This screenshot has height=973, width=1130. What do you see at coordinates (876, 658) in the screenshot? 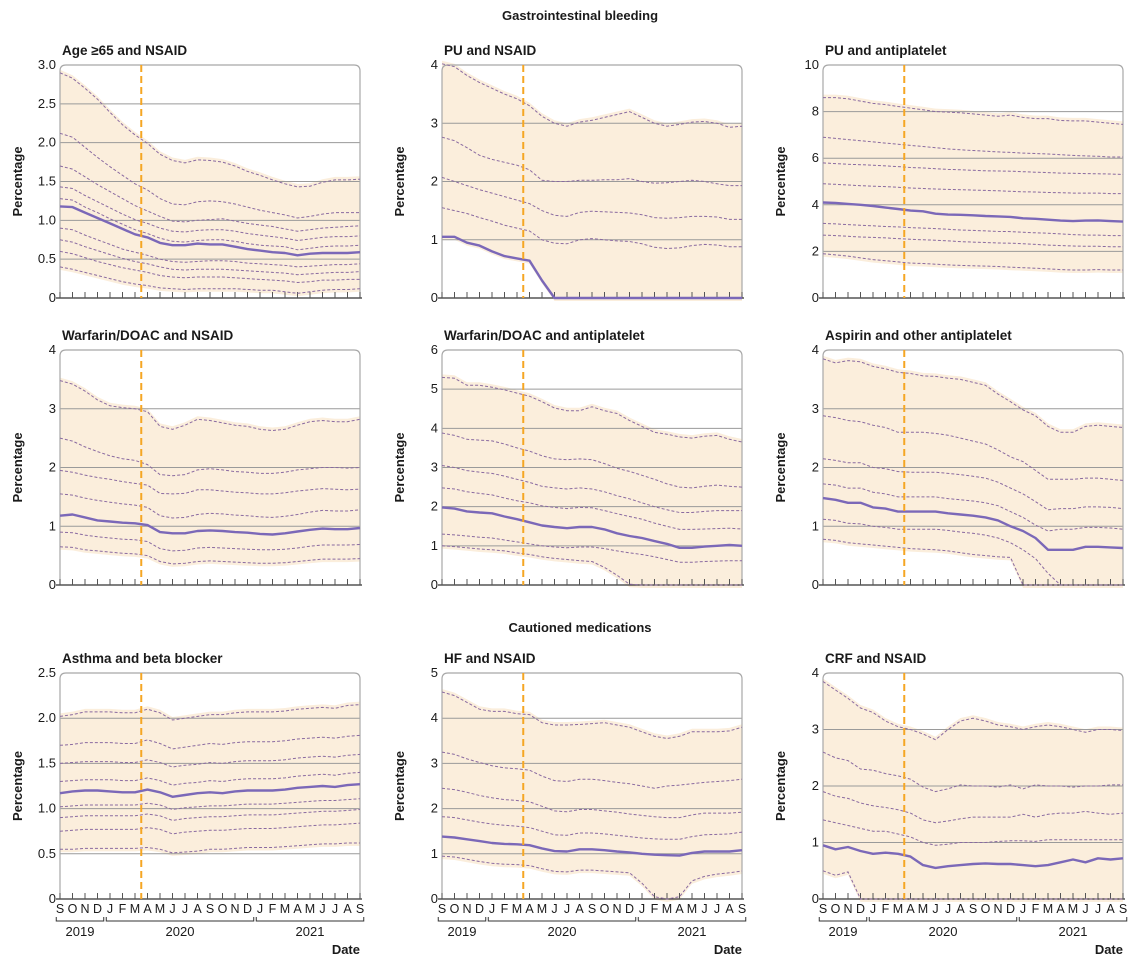
I see `panel-title: CRF and NSAID` at bounding box center [876, 658].